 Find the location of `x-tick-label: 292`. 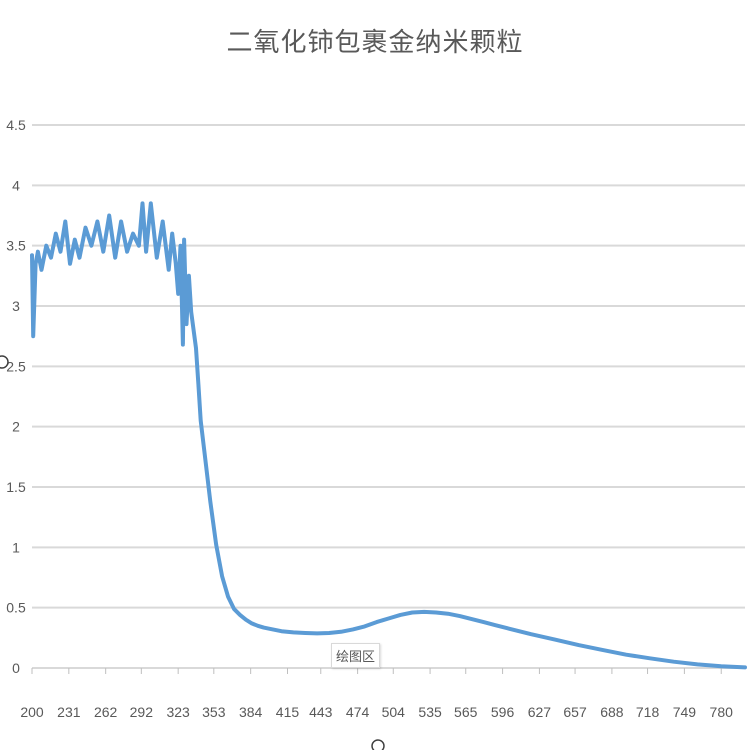

x-tick-label: 292 is located at coordinates (142, 712).